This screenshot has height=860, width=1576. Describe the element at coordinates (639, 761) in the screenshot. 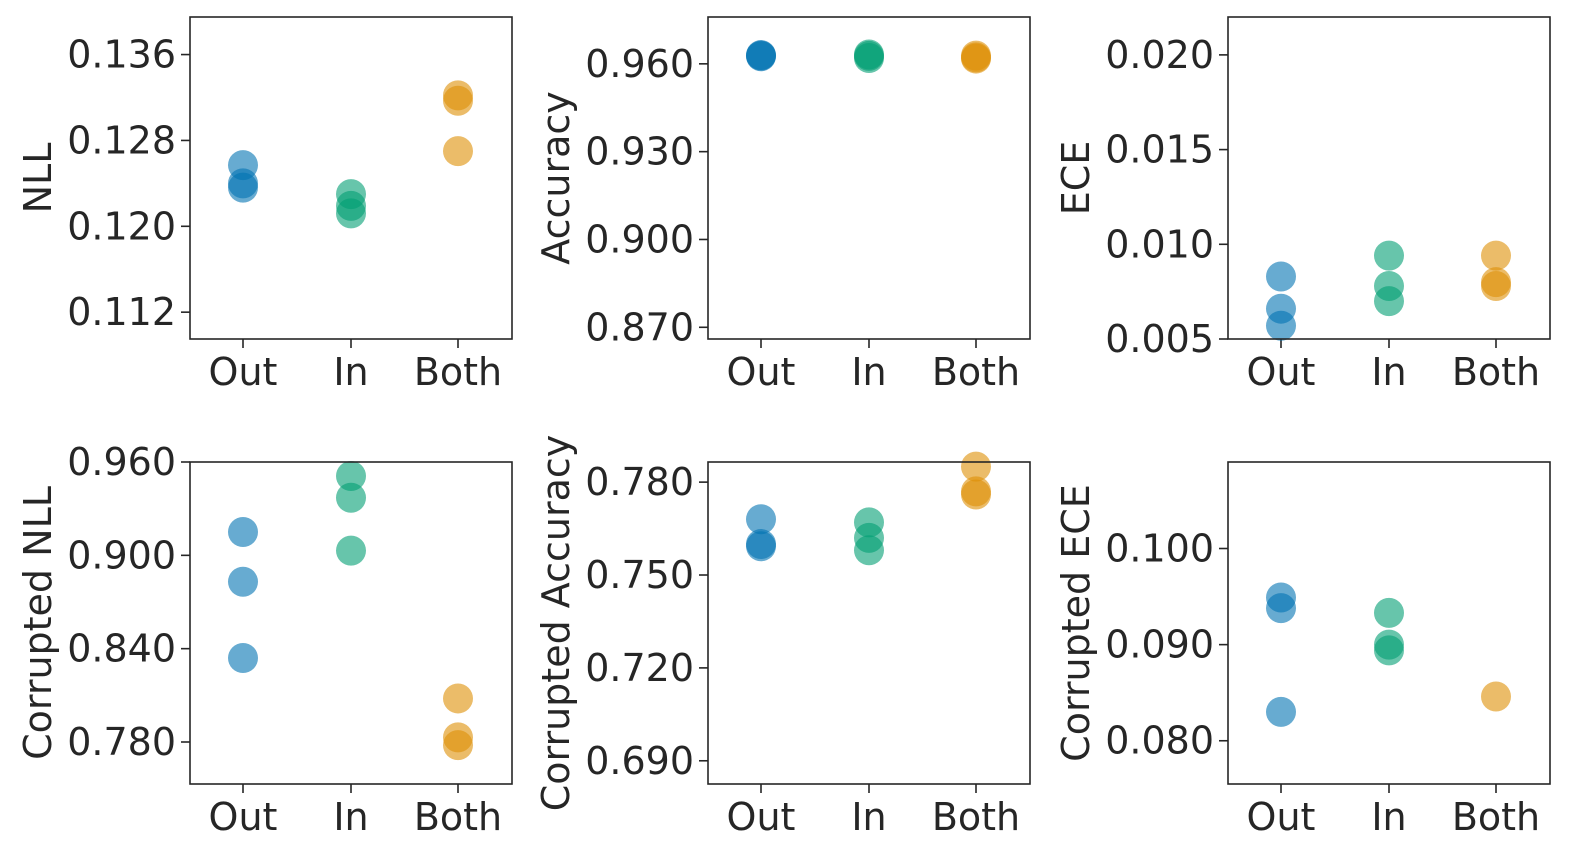

I see `y-tick-label: 0.690` at that location.